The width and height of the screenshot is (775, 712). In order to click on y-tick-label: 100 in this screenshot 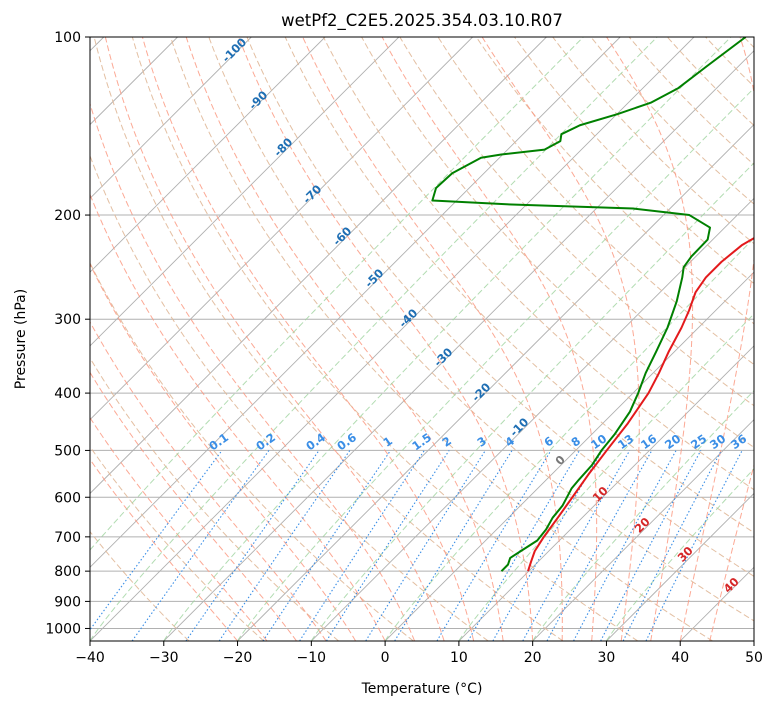, I will do `click(67, 38)`.